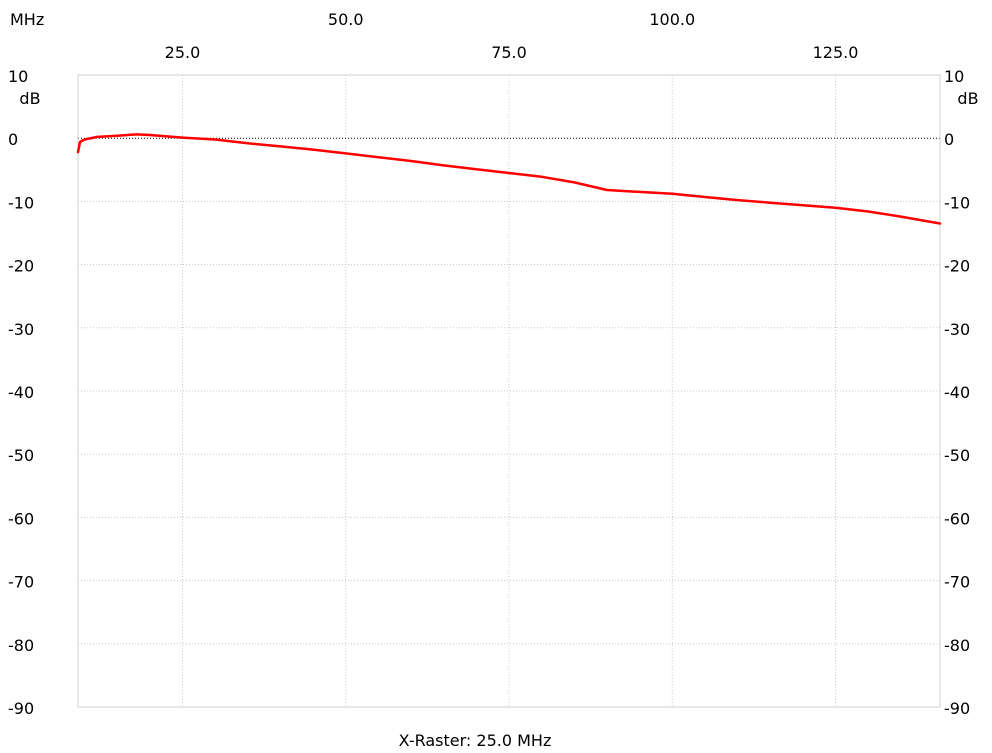  Describe the element at coordinates (13, 139) in the screenshot. I see `y-tick-label-left: 0` at that location.